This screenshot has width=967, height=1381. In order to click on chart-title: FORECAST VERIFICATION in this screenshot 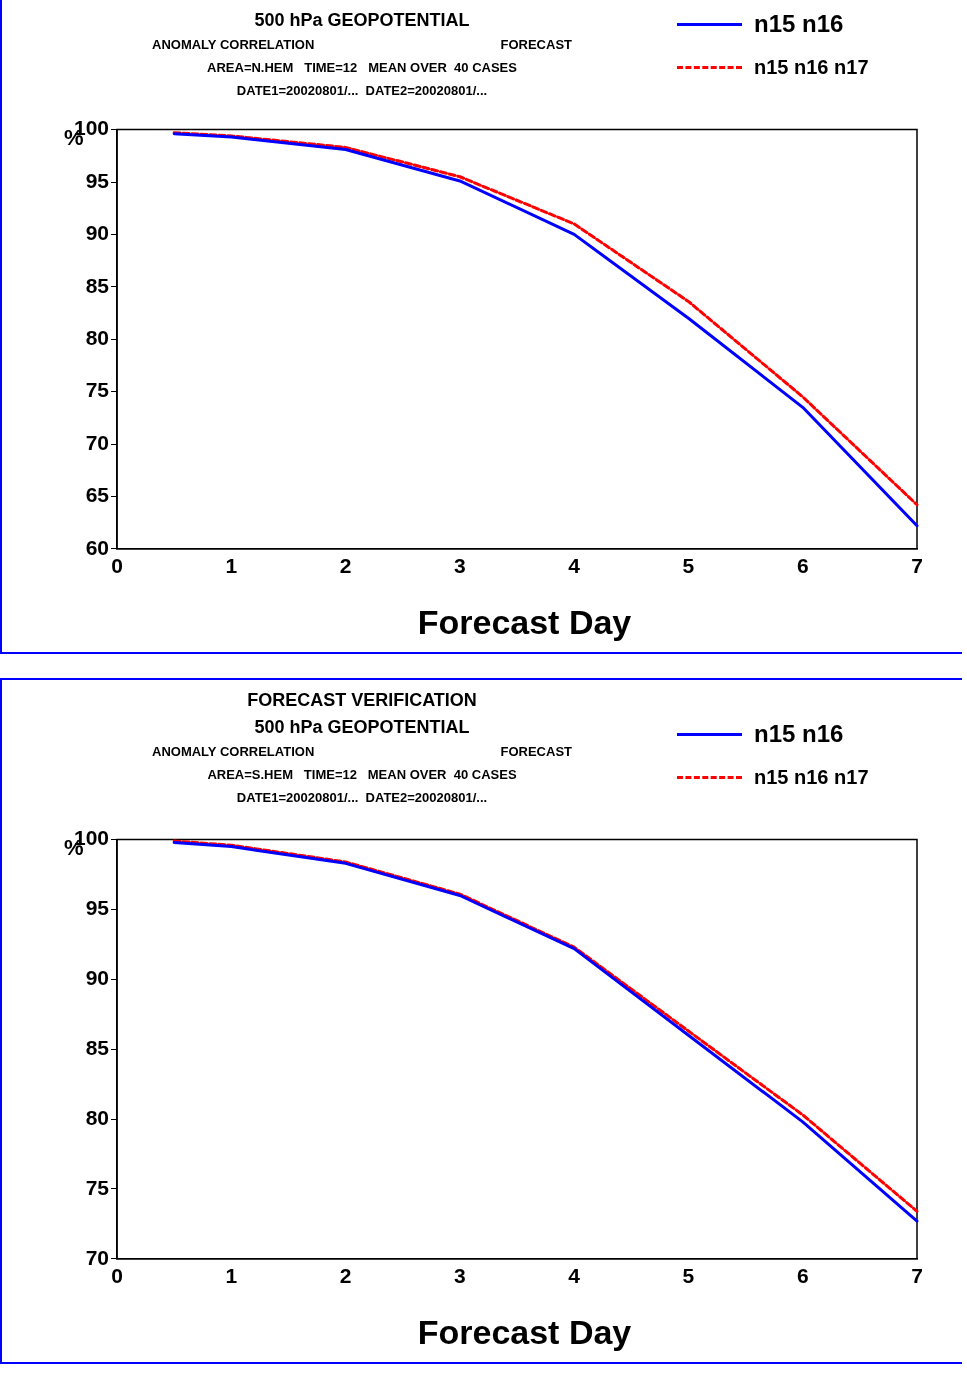, I will do `click(362, 700)`.